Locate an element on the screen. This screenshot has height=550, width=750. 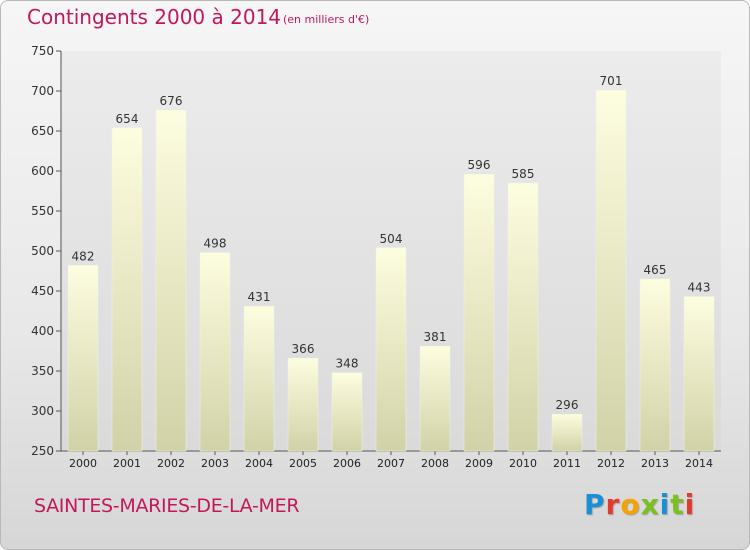
x-tick-label: 2013 is located at coordinates (655, 463).